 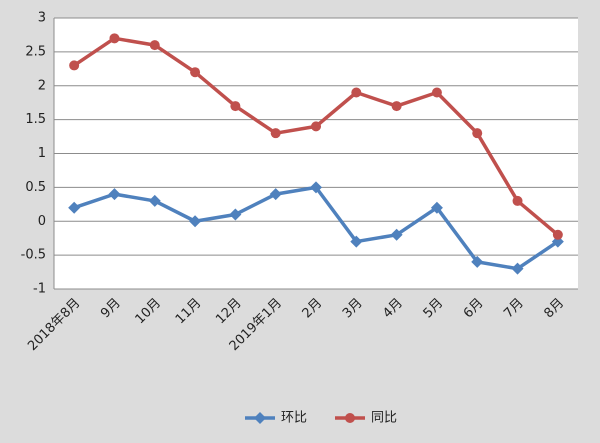 I want to click on y-tick-label: 2.5, so click(x=35, y=51).